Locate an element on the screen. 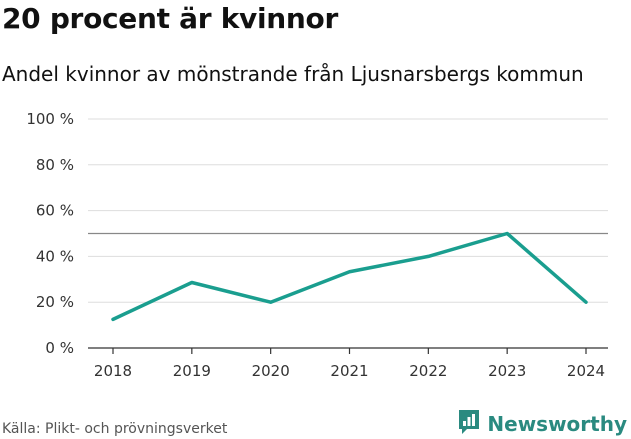 This screenshot has width=631, height=439. y-tick-label: 100 % is located at coordinates (50, 119).